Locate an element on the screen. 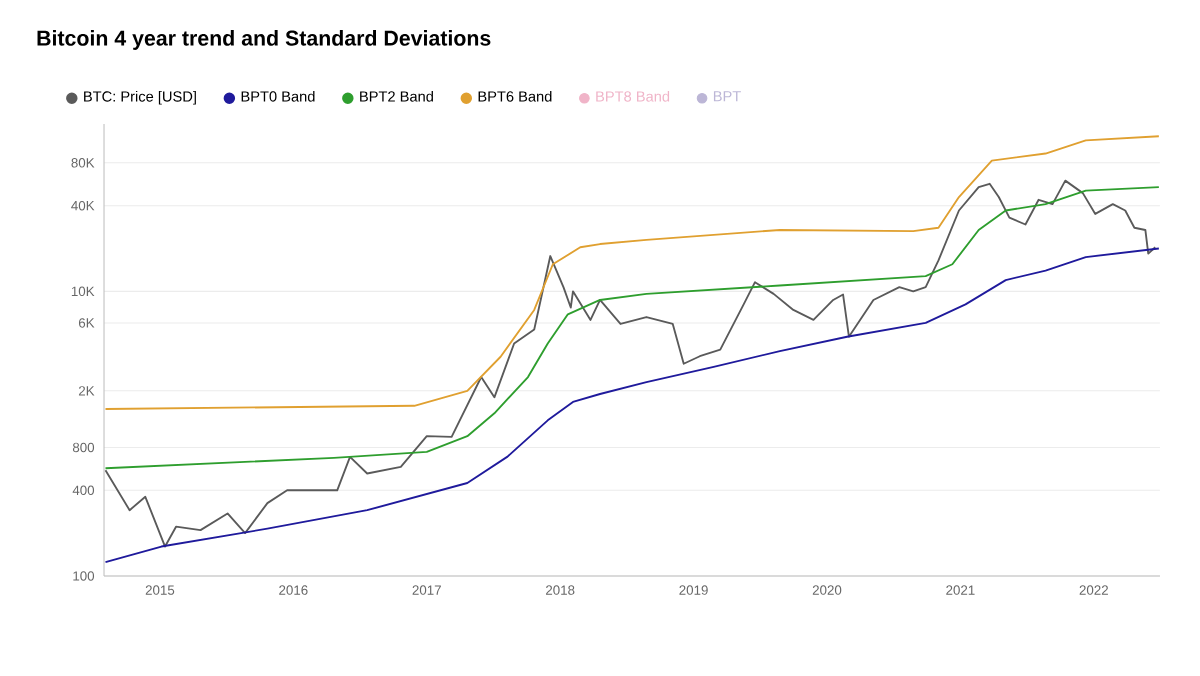 This screenshot has height=676, width=1200. chart-title: Bitcoin 4 year trend and Standard Deviations is located at coordinates (264, 40).